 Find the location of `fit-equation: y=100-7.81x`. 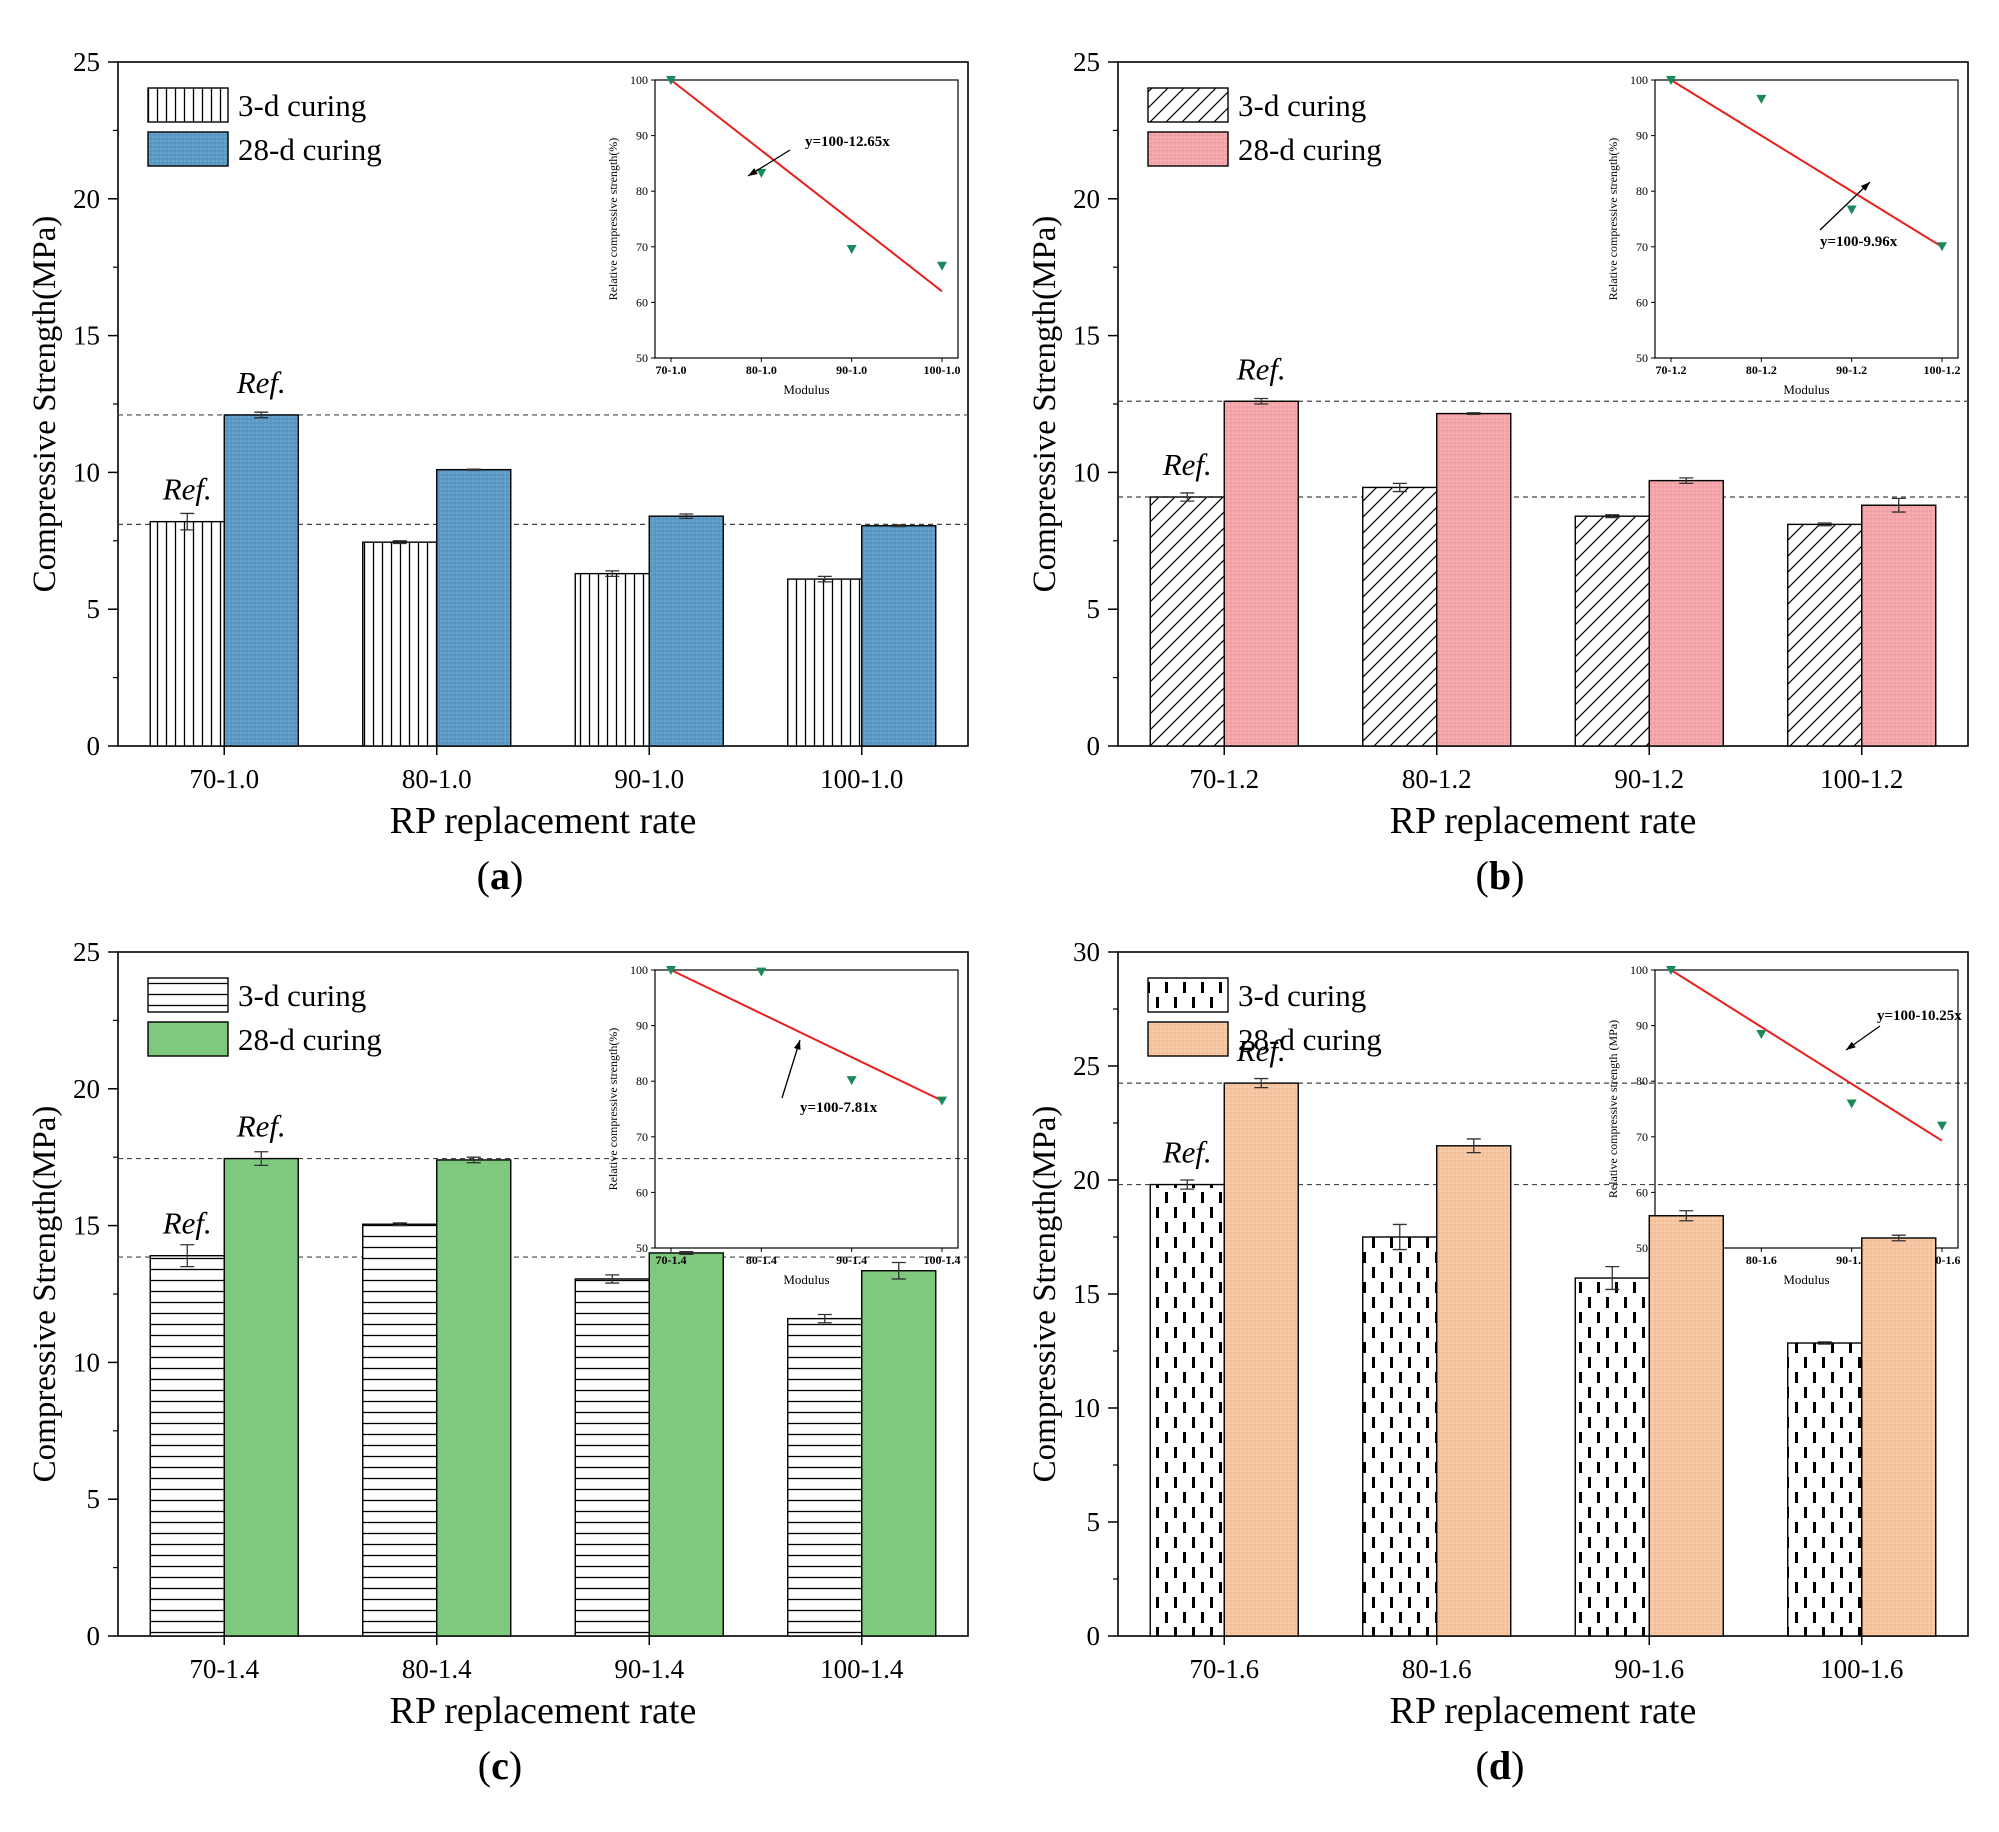

fit-equation: y=100-7.81x is located at coordinates (839, 1108).